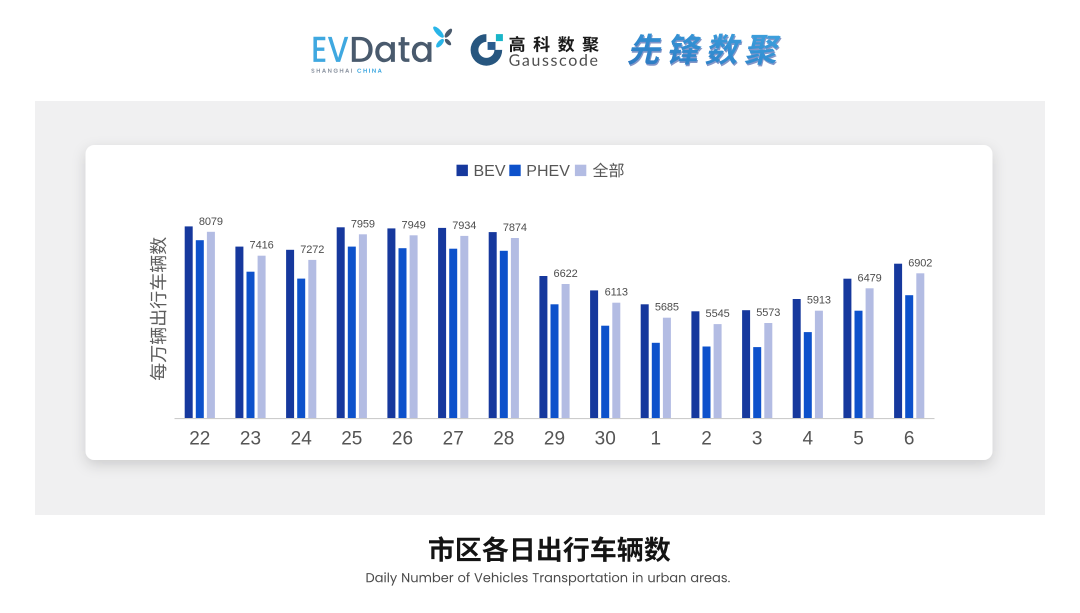 The width and height of the screenshot is (1080, 613). Describe the element at coordinates (490, 171) in the screenshot. I see `svg-text: BEV` at that location.